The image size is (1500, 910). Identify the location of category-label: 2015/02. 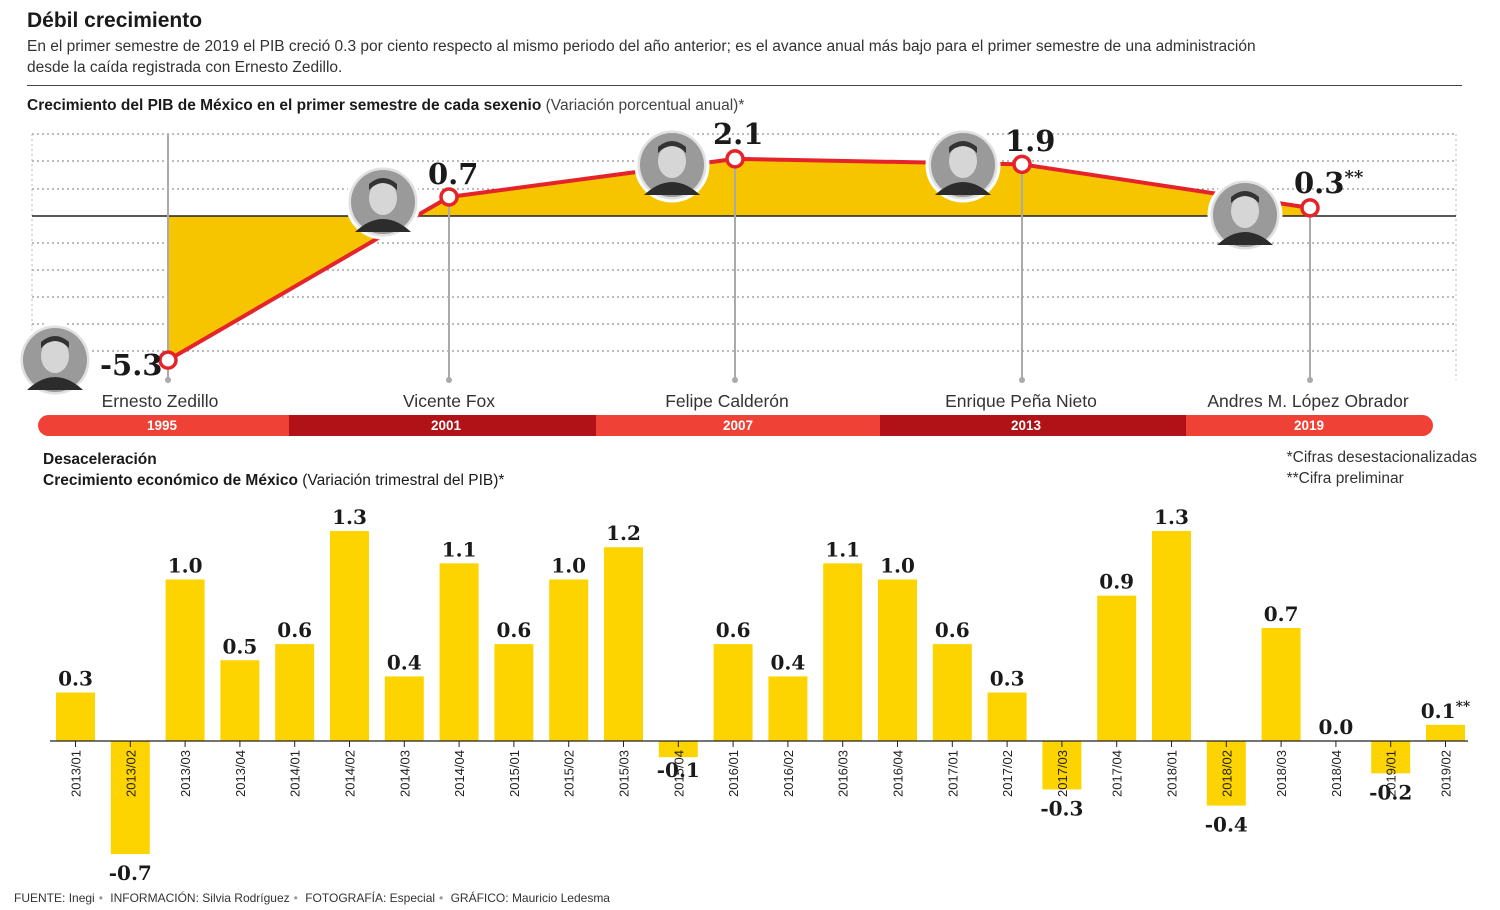
(569, 773).